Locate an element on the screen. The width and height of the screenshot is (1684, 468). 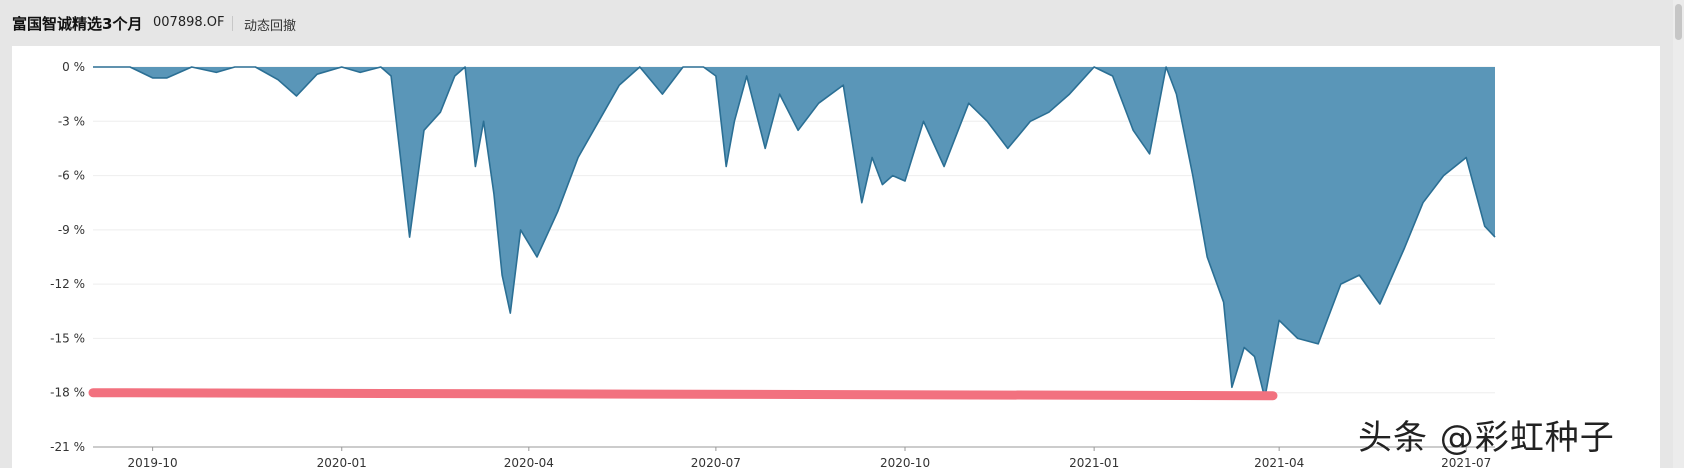
y-tick-label: -9 % is located at coordinates (71, 230).